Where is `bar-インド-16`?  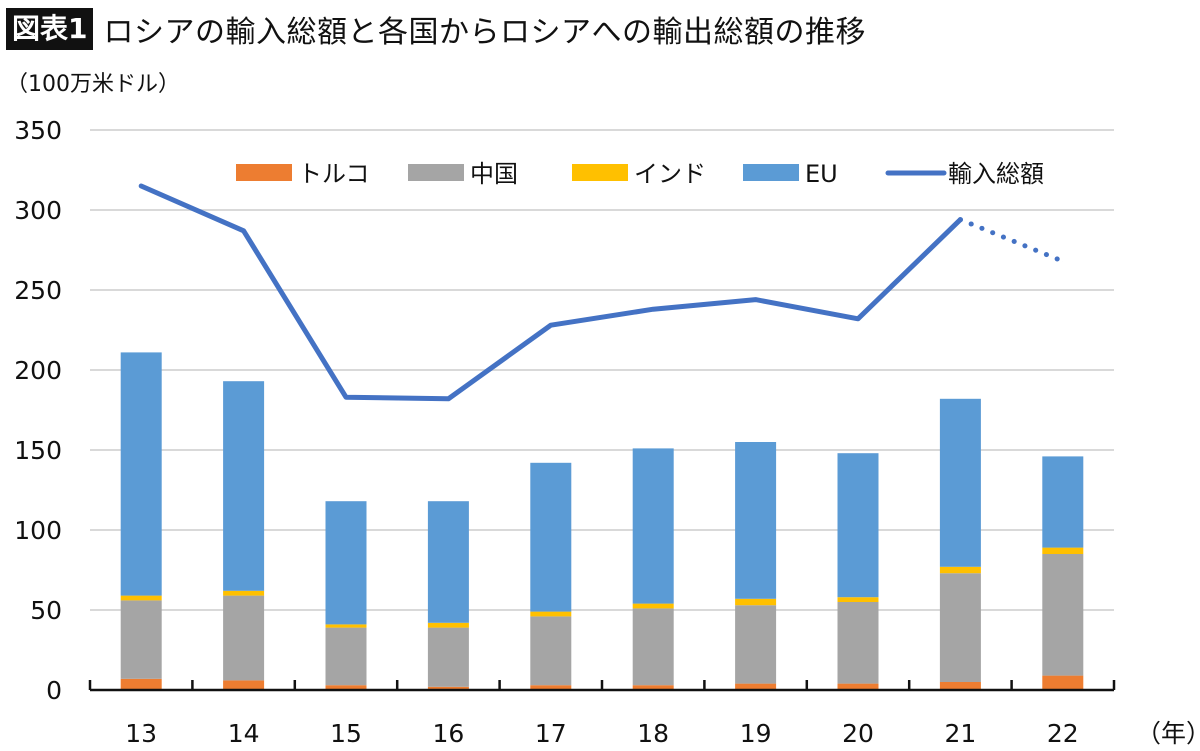 bar-インド-16 is located at coordinates (448, 625).